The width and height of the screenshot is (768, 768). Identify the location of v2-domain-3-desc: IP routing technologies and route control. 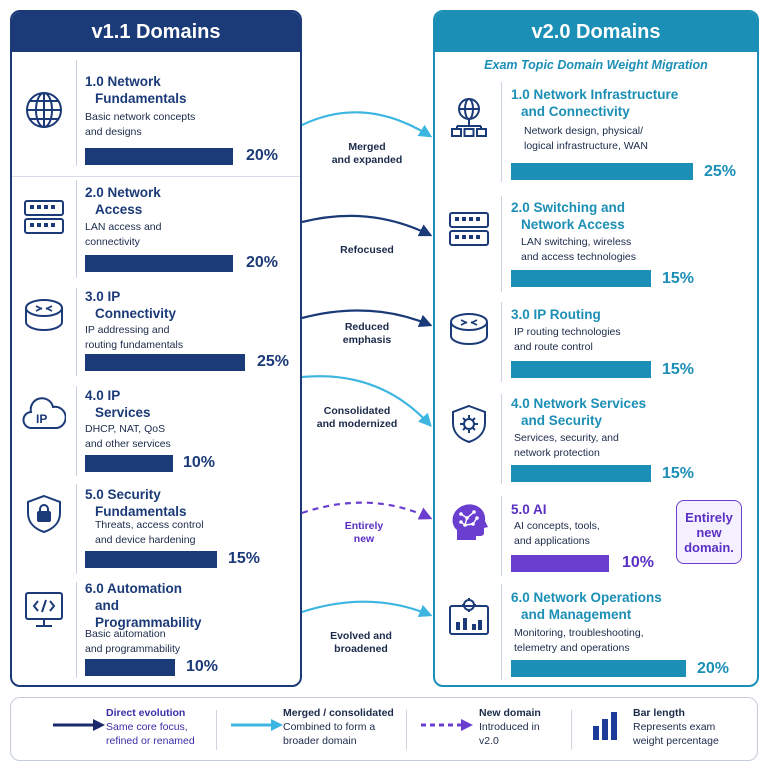
(567, 339).